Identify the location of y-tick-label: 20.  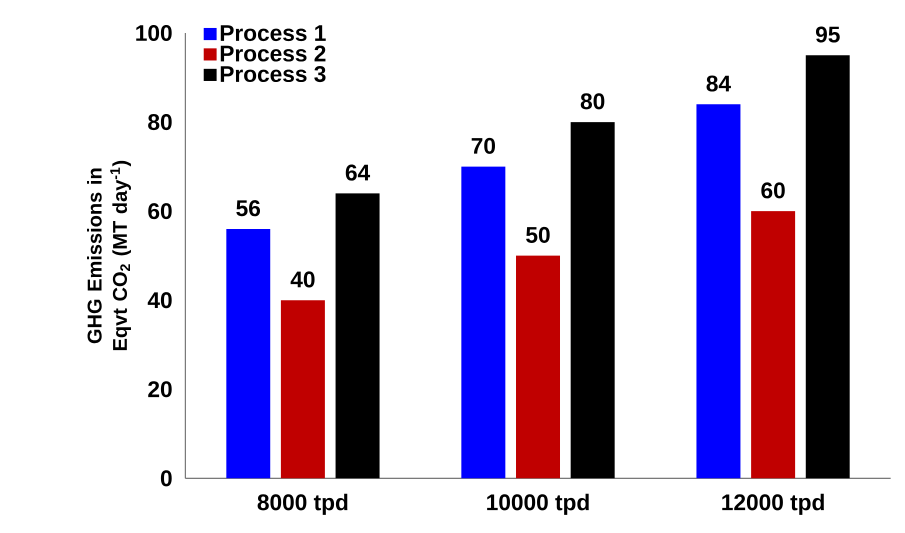
(160, 389).